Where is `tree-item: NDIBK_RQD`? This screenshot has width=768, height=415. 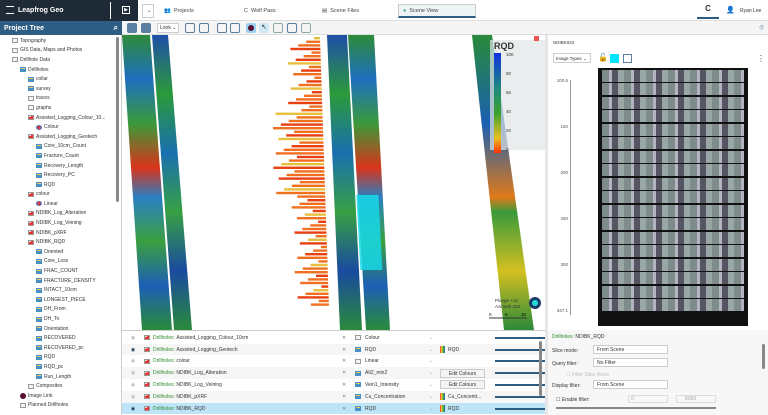 tree-item: NDIBK_RQD is located at coordinates (60, 242).